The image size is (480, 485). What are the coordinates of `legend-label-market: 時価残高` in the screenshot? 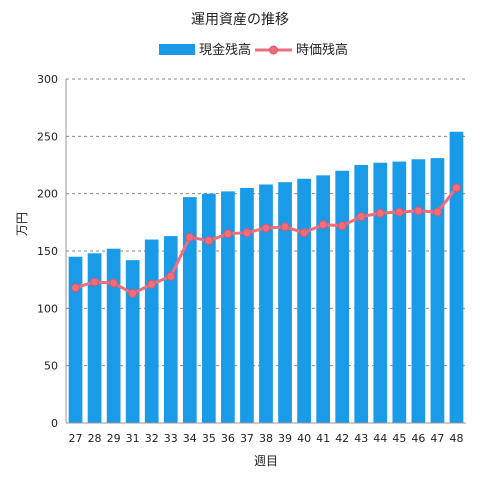 It's located at (322, 50).